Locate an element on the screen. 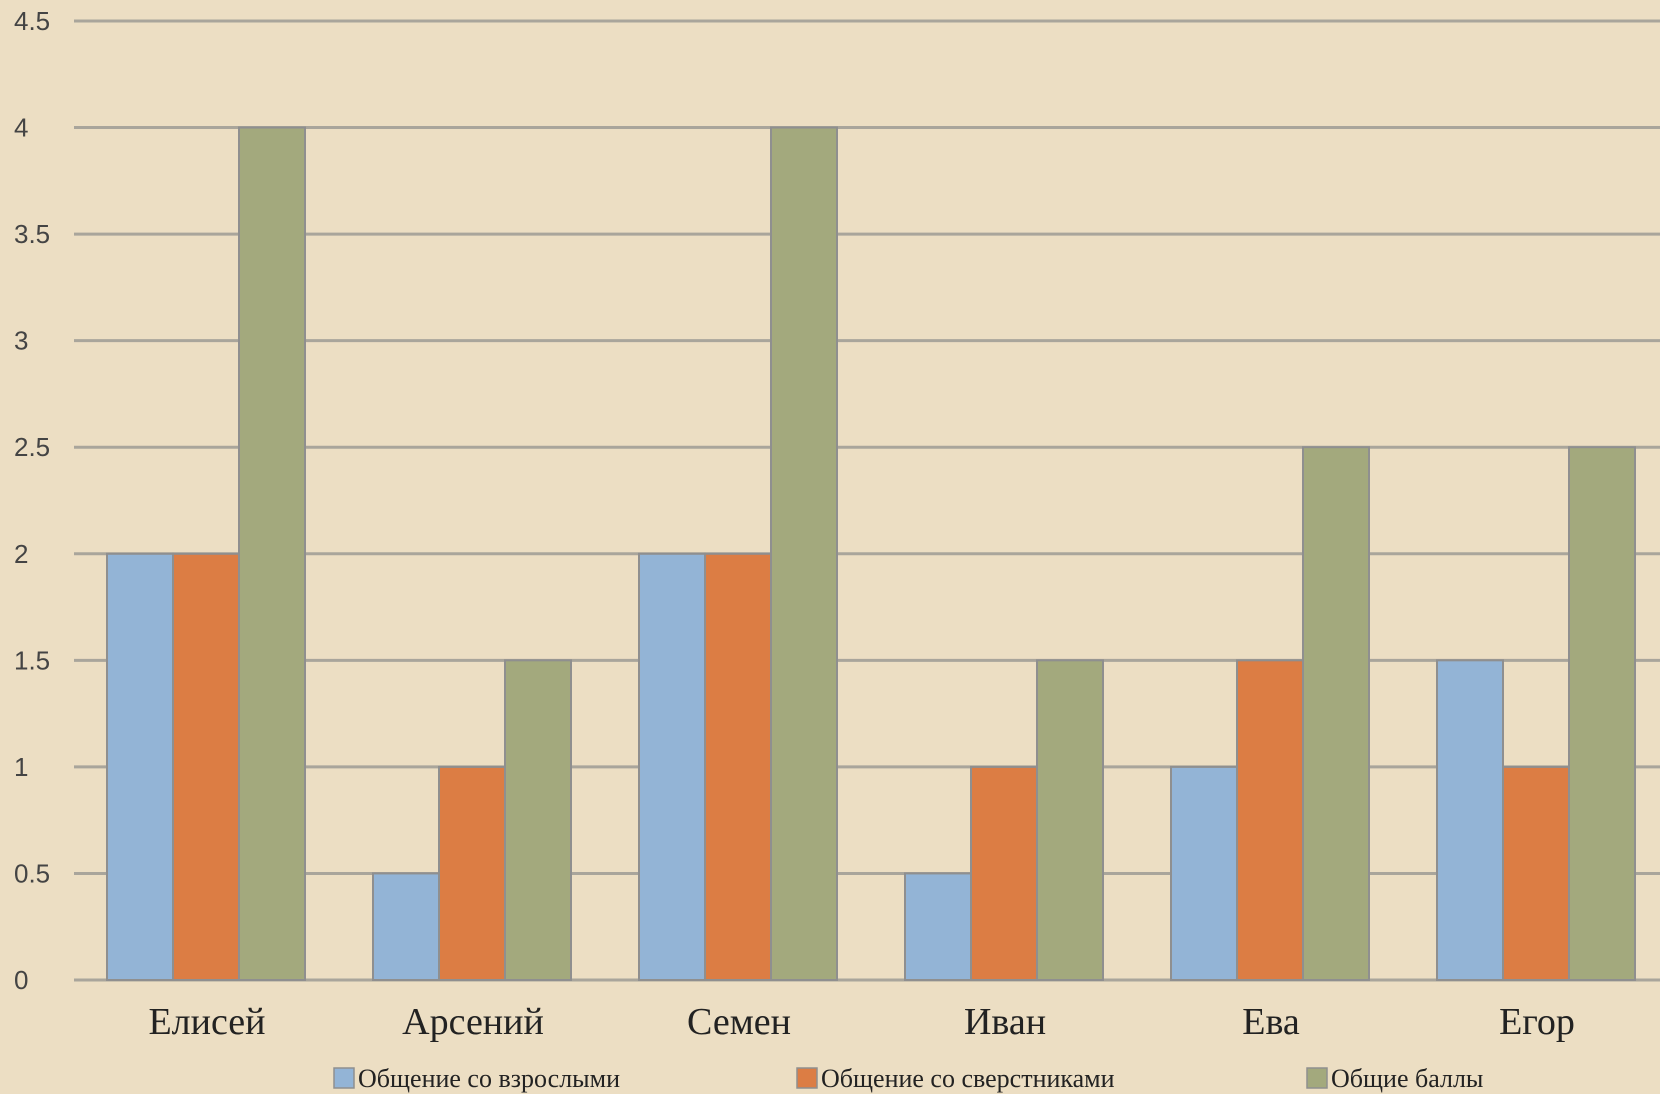 The image size is (1660, 1094). y-tick-label: 1 is located at coordinates (21, 767).